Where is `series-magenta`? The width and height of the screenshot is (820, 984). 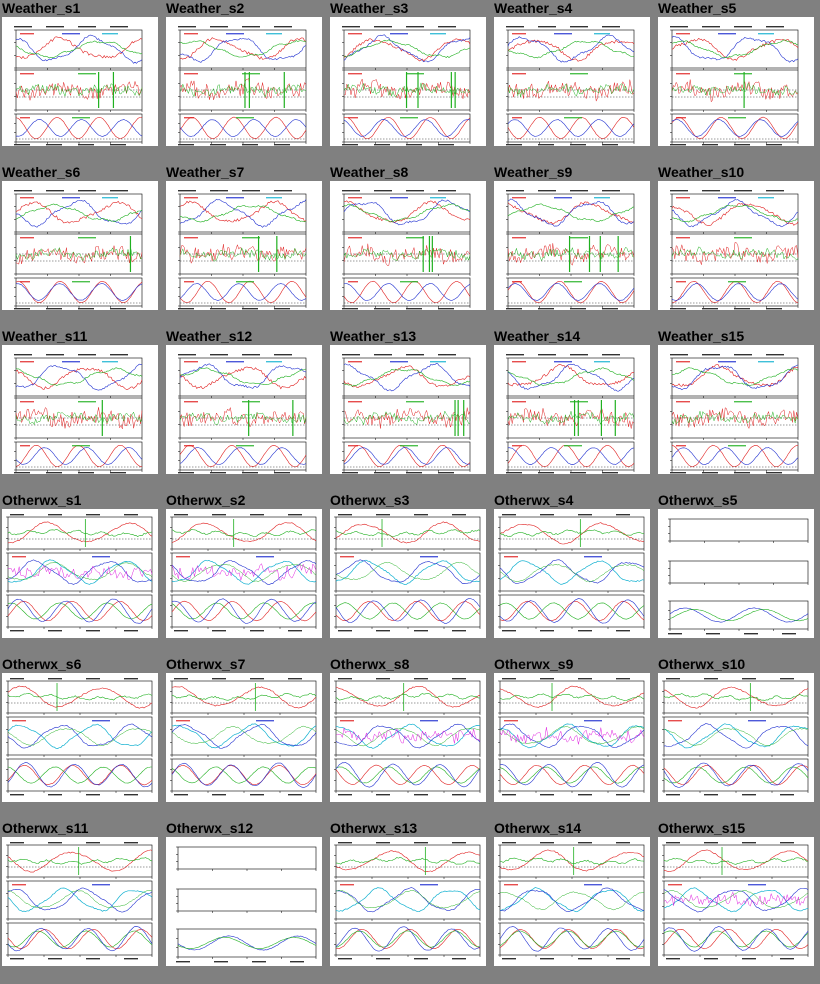 series-magenta is located at coordinates (244, 572).